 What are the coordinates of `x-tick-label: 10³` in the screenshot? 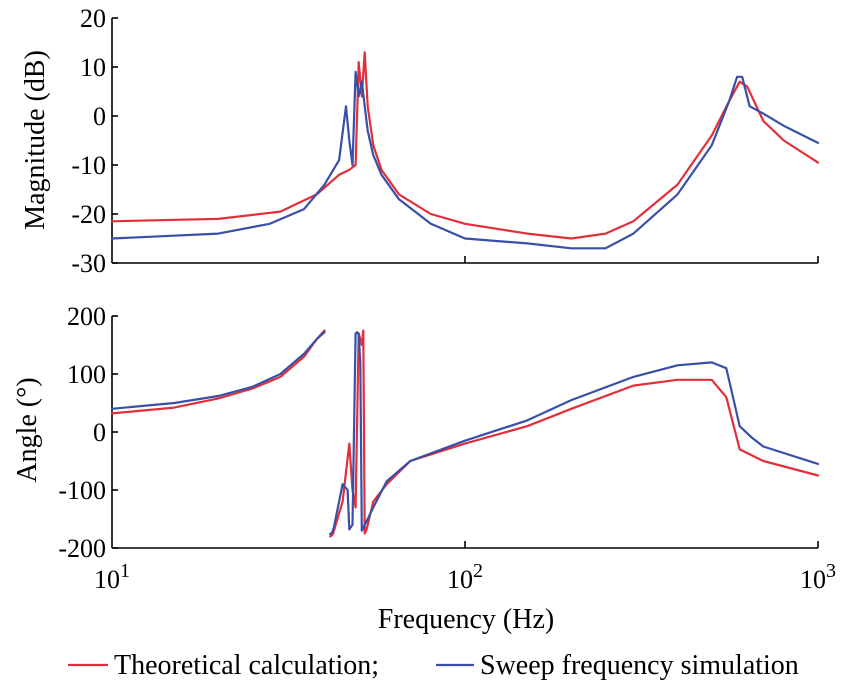 It's located at (818, 577).